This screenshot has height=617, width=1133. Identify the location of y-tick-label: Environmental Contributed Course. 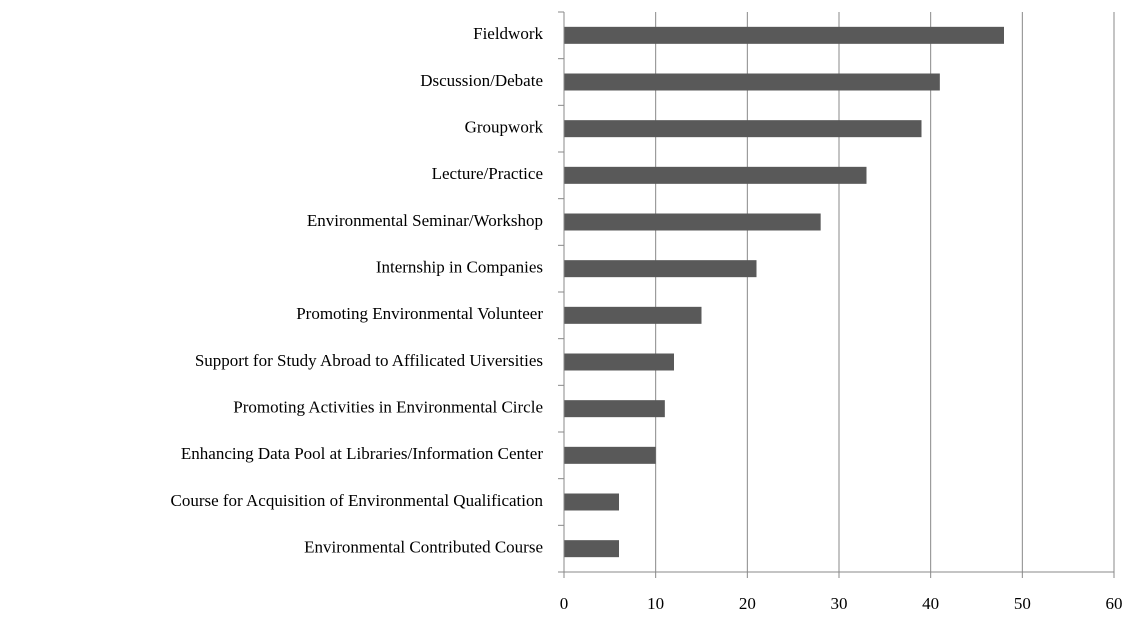
(423, 547).